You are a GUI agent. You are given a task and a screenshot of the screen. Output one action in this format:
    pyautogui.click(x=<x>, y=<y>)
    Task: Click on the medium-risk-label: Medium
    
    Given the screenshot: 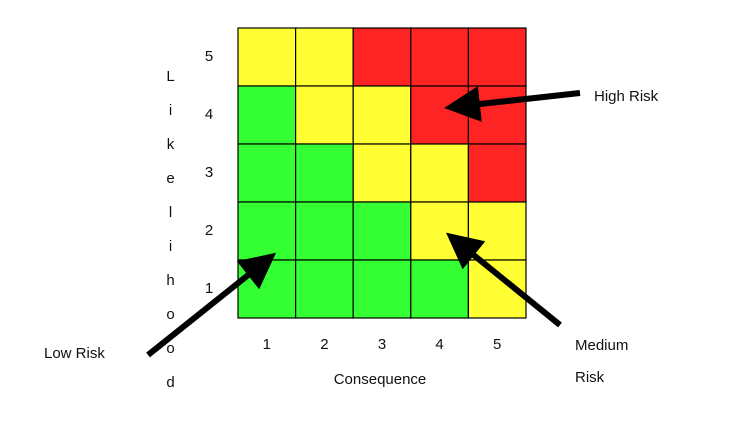 What is the action you would take?
    pyautogui.click(x=601, y=345)
    